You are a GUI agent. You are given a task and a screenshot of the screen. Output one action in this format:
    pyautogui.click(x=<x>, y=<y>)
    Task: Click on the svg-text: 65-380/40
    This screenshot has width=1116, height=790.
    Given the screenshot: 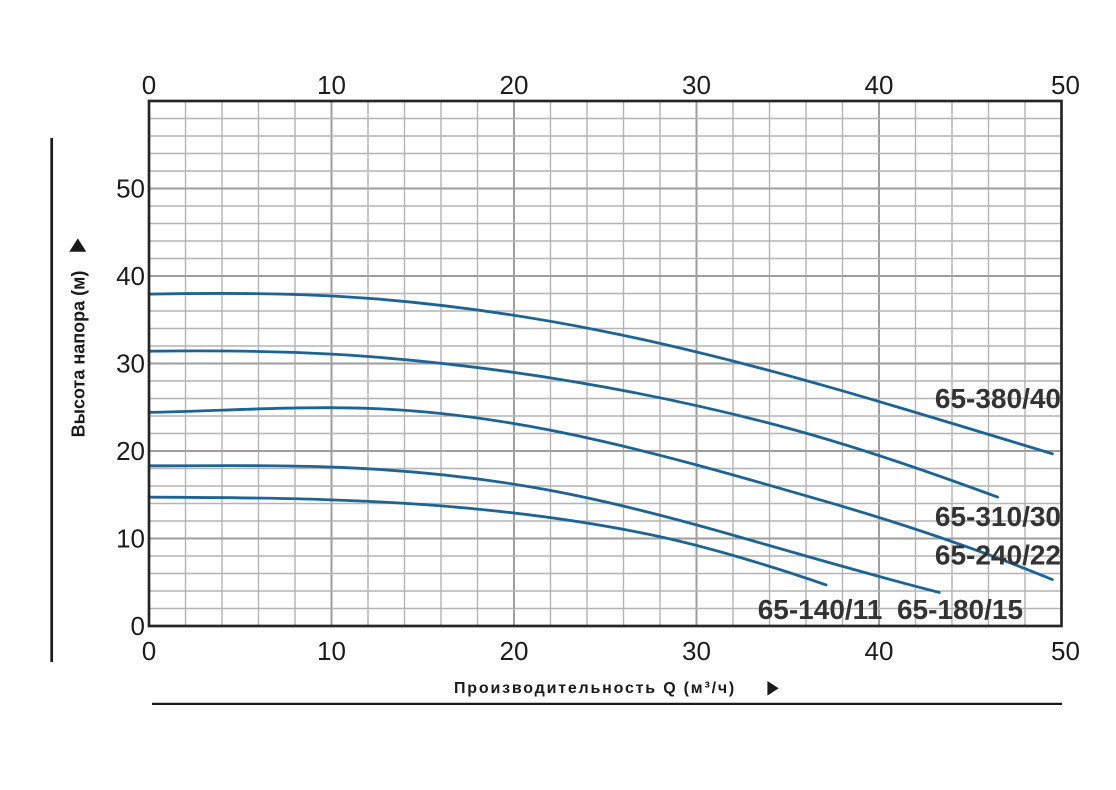 What is the action you would take?
    pyautogui.click(x=998, y=398)
    